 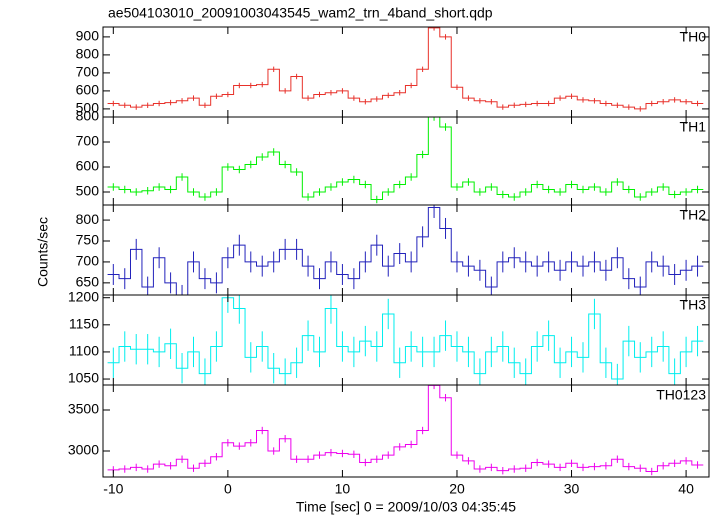 I want to click on y-tick-label: 1050, so click(x=83, y=378).